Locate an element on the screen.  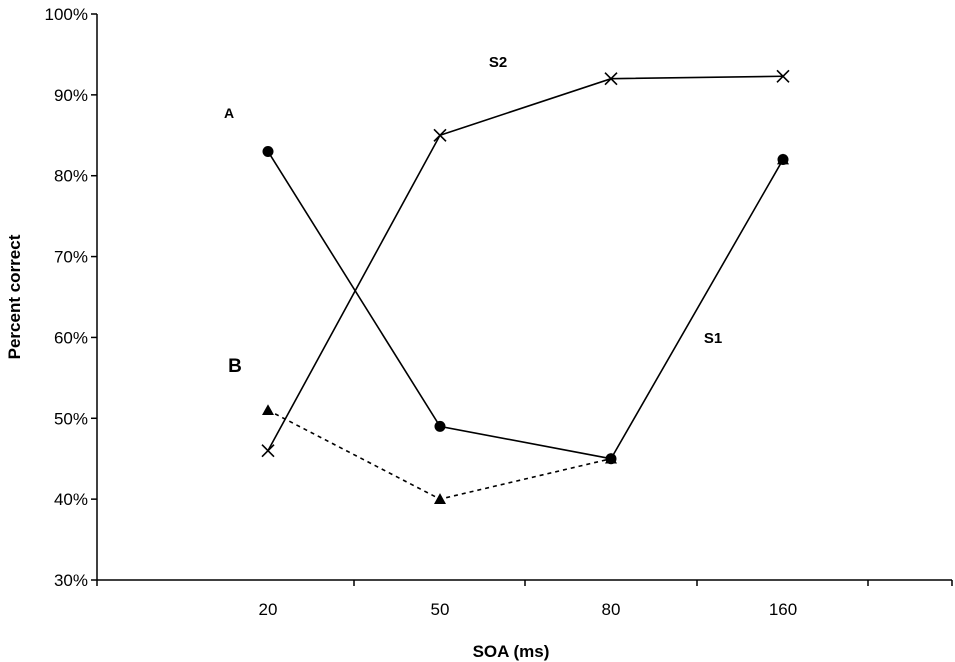
y-tick-label: 80% is located at coordinates (71, 176).